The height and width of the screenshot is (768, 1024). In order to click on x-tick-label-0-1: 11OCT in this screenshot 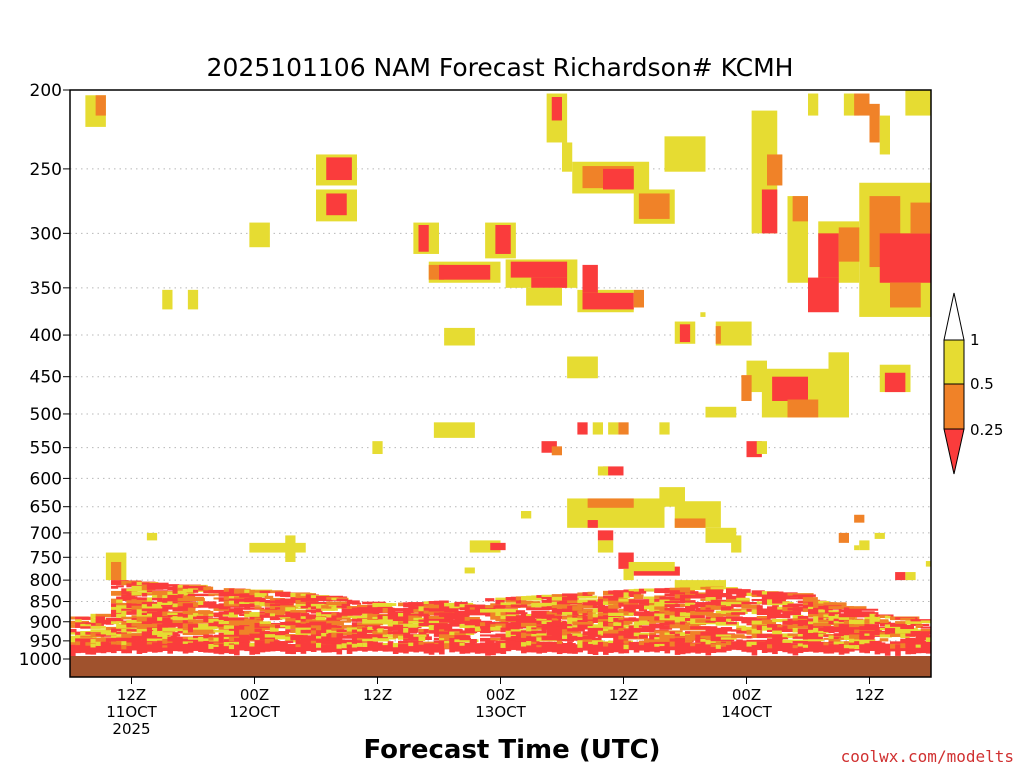, I will do `click(131, 712)`.